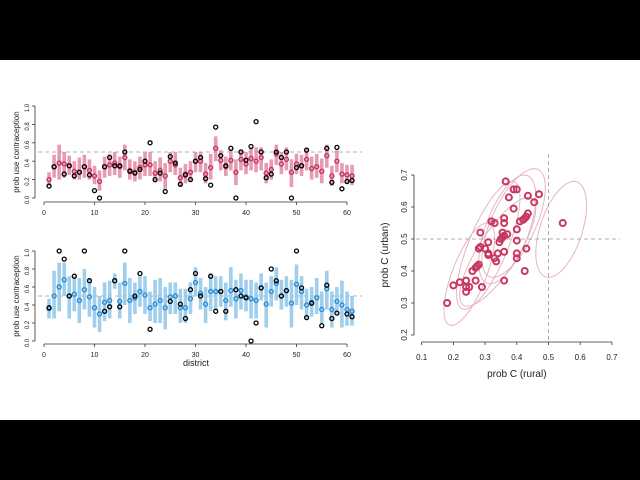  Describe the element at coordinates (404, 303) in the screenshot. I see `y-tick-label: 0.3` at that location.